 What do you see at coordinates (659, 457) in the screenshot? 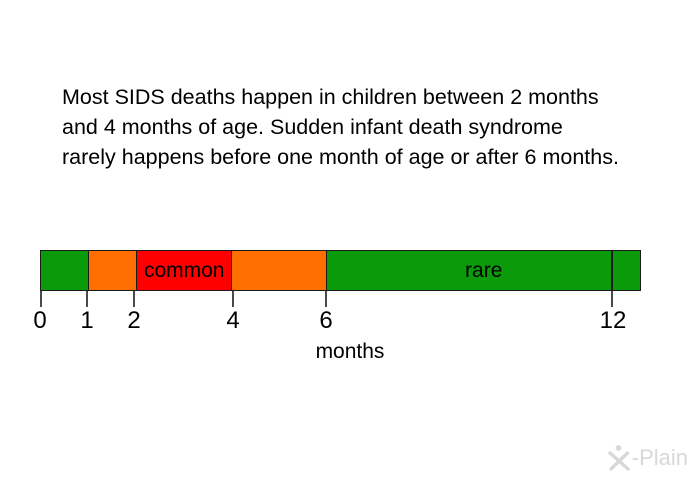
I see `x-plain-wordmark: -Plain` at bounding box center [659, 457].